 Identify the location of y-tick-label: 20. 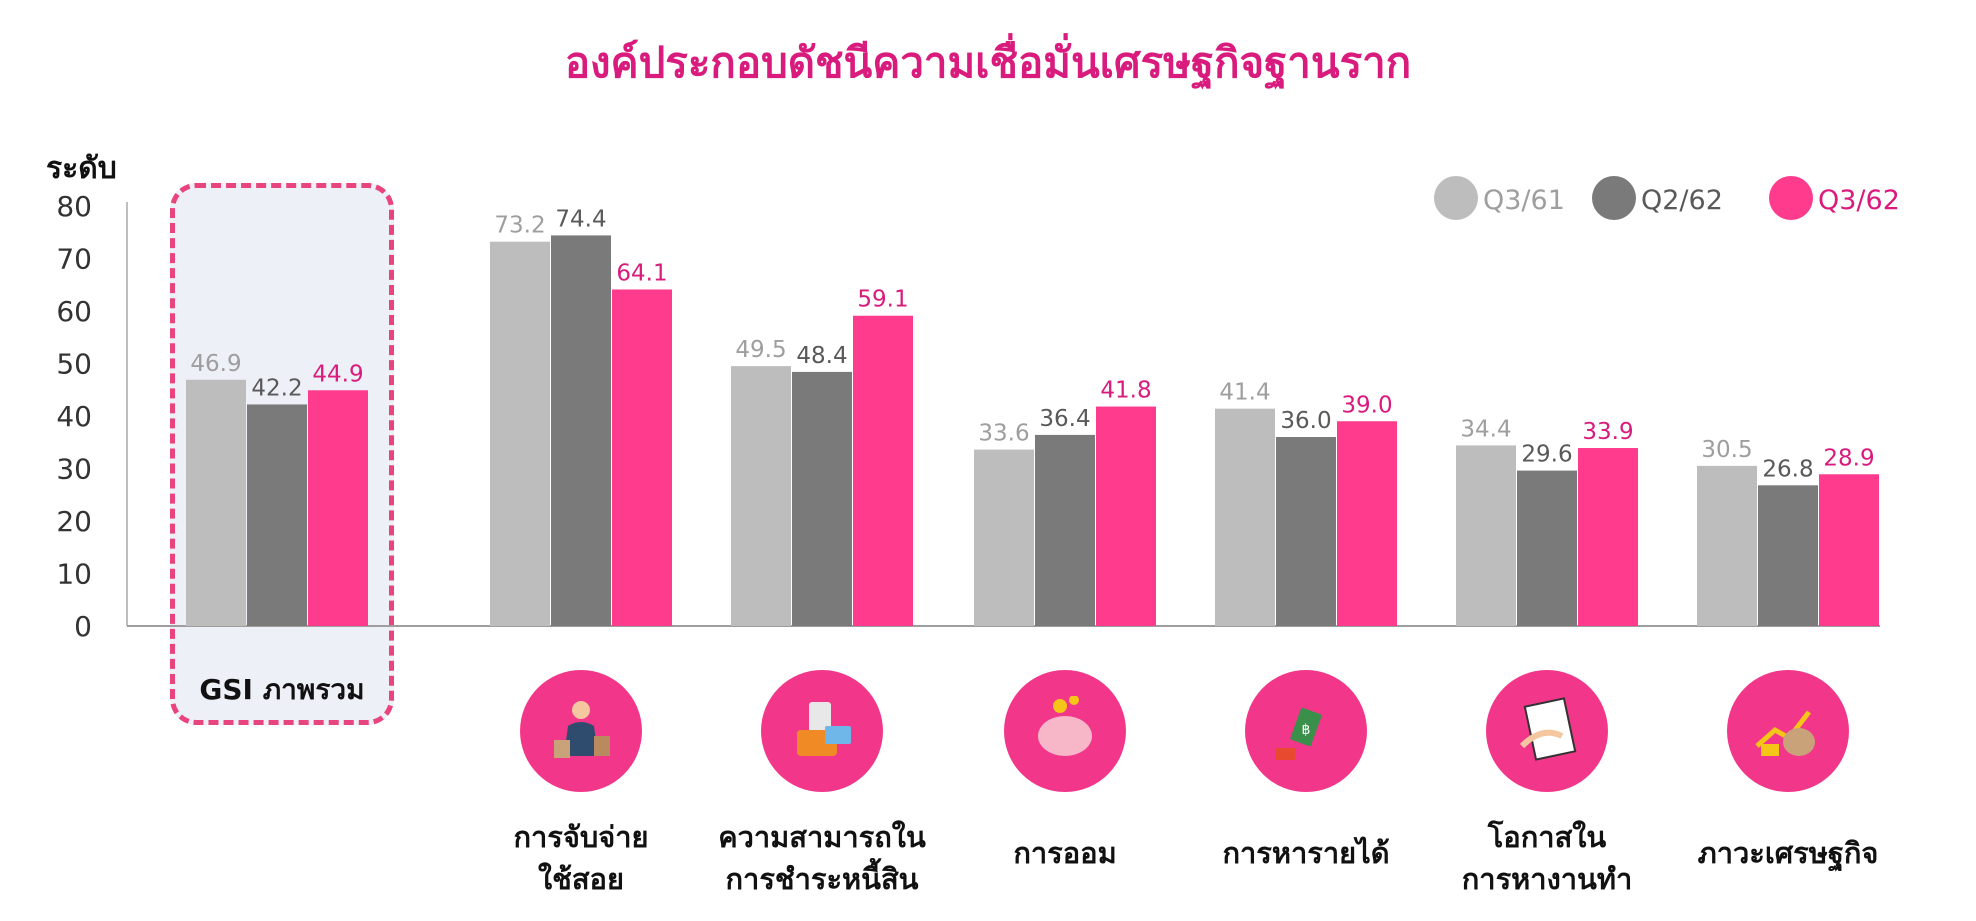
(74, 521).